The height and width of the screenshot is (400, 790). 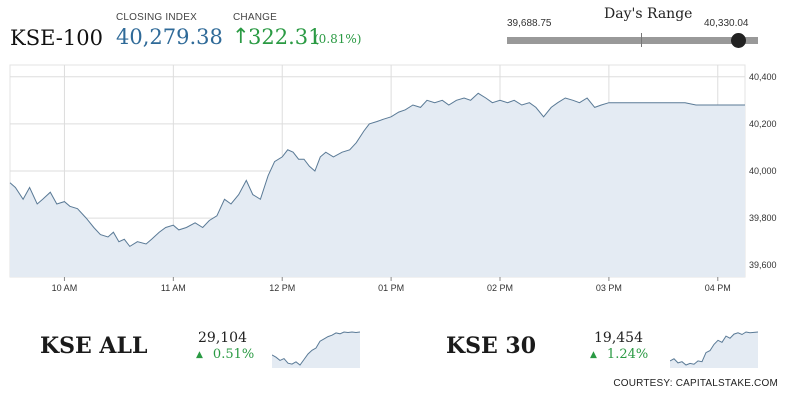 I want to click on kse-all-change-value: 0.51%, so click(x=233, y=354).